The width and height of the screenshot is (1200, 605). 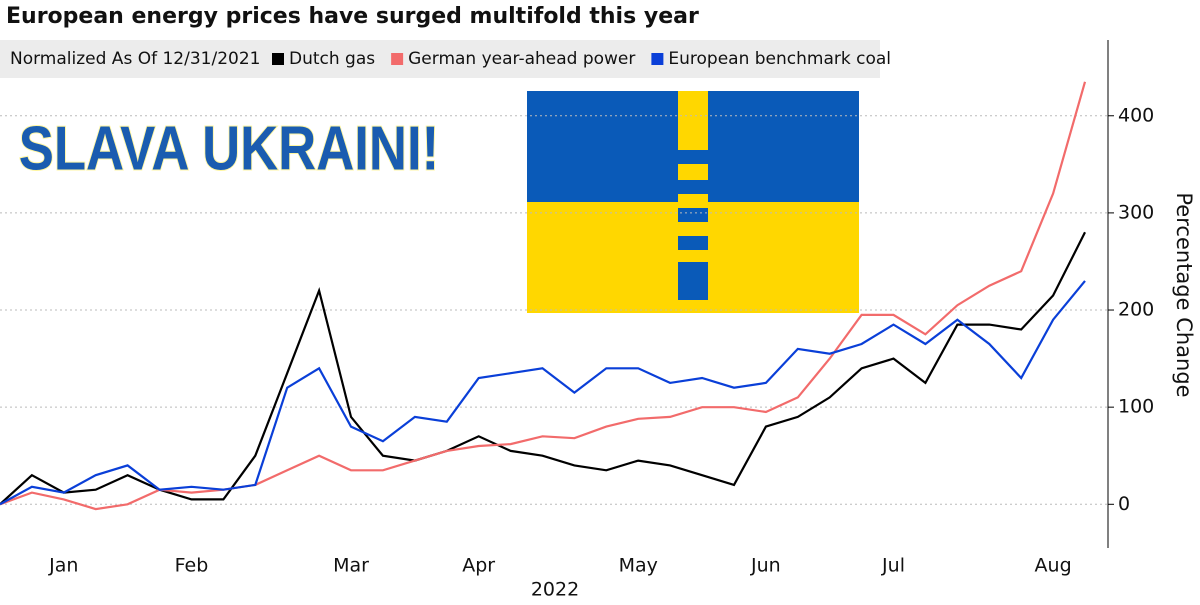 What do you see at coordinates (521, 59) in the screenshot?
I see `legend-label: German year-ahead power` at bounding box center [521, 59].